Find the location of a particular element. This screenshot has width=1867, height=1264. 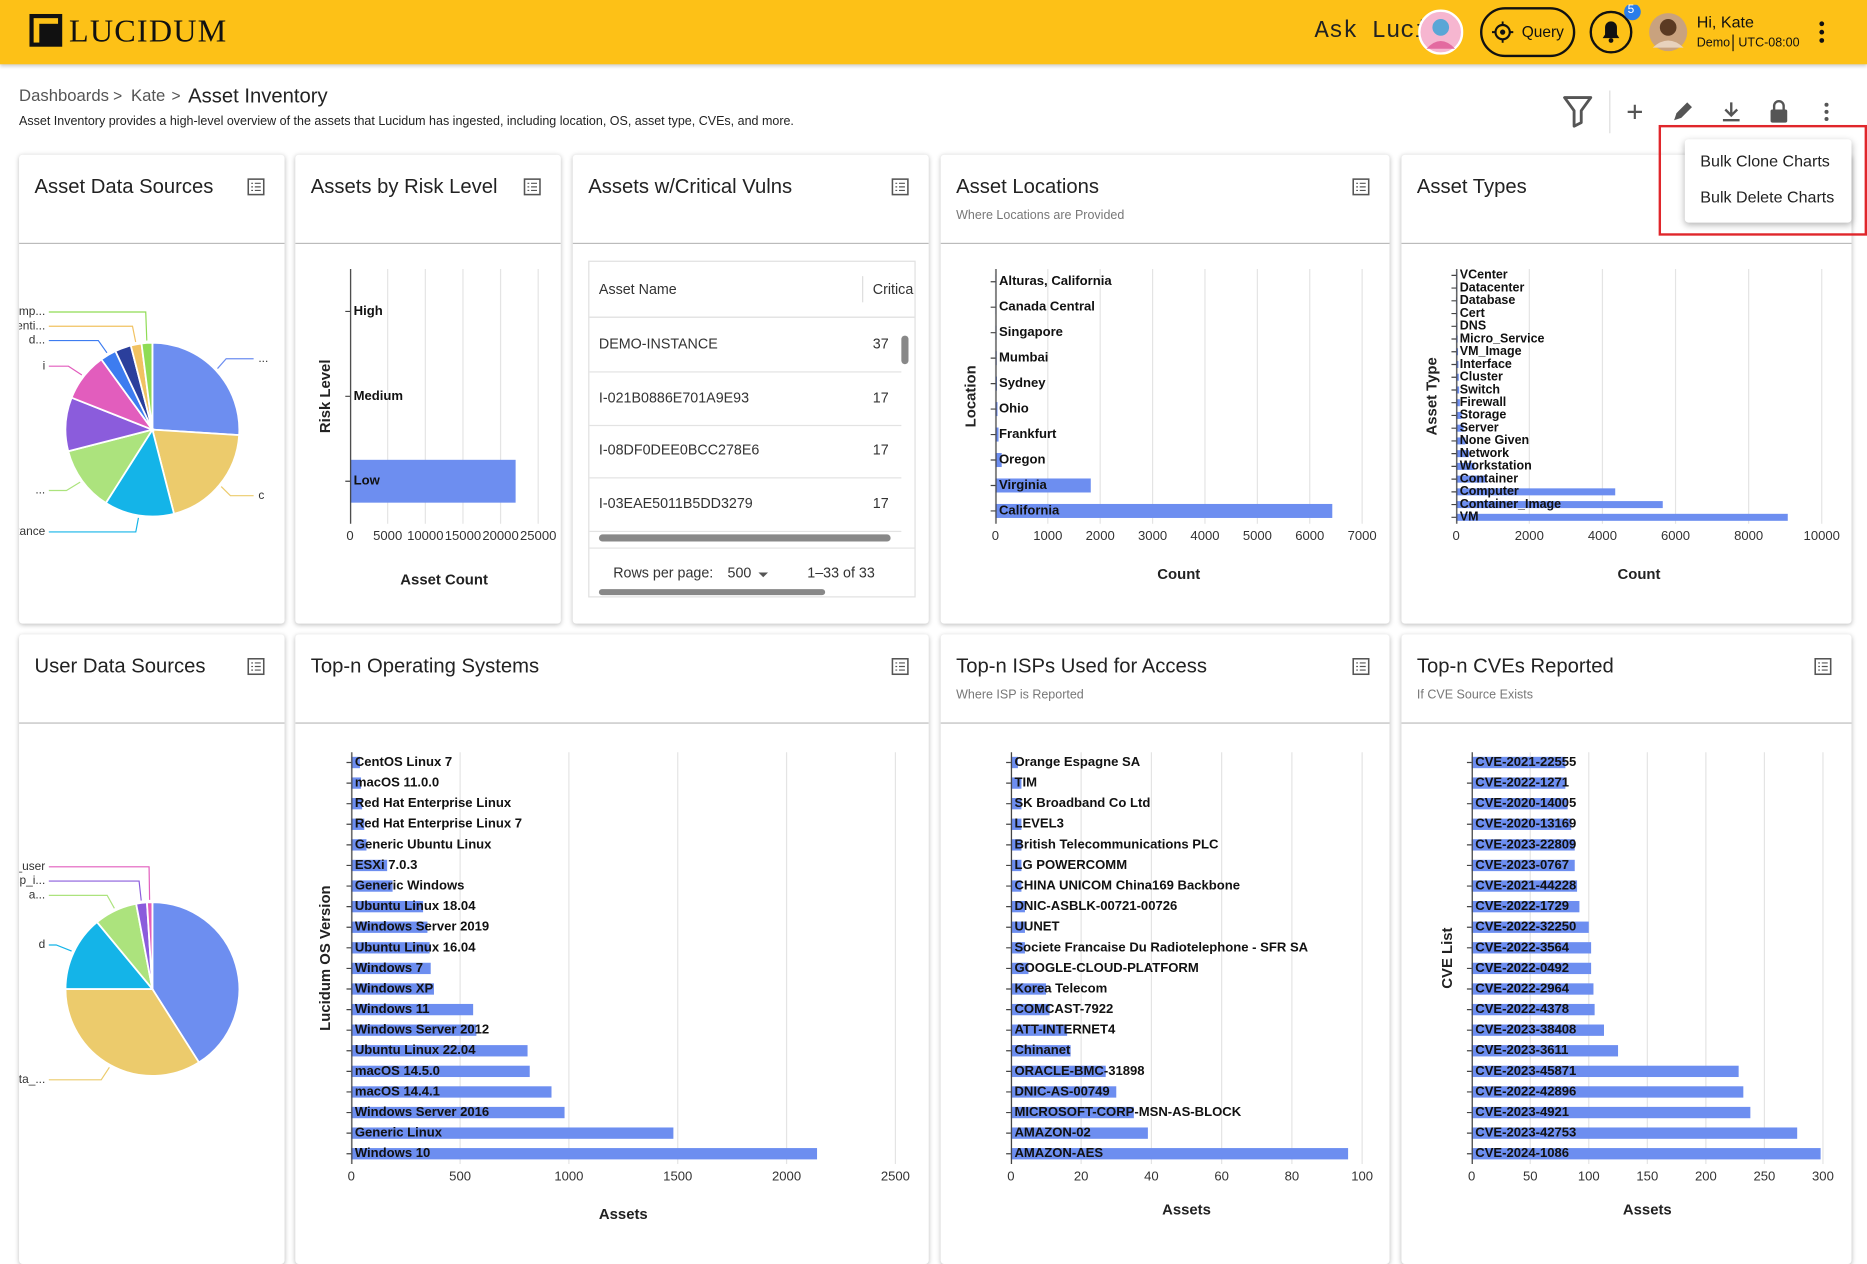

more-button is located at coordinates (1826, 112).